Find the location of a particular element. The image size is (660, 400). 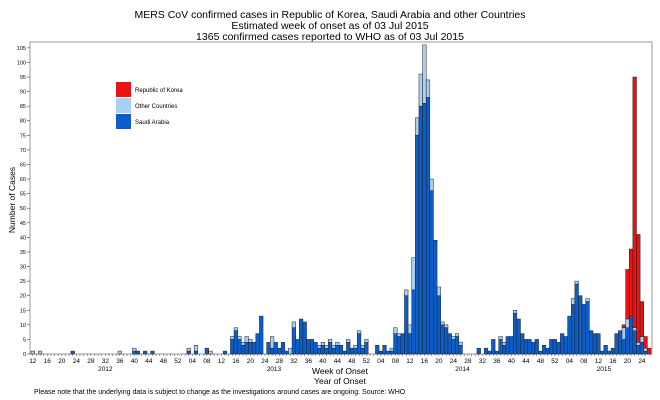

x-tick-label: 44 is located at coordinates (526, 361).